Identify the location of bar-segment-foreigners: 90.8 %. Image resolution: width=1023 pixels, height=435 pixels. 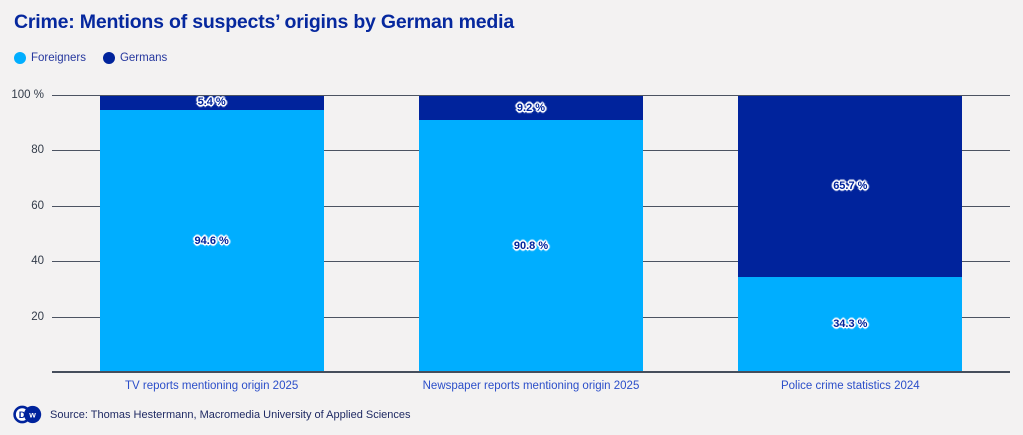
(530, 246).